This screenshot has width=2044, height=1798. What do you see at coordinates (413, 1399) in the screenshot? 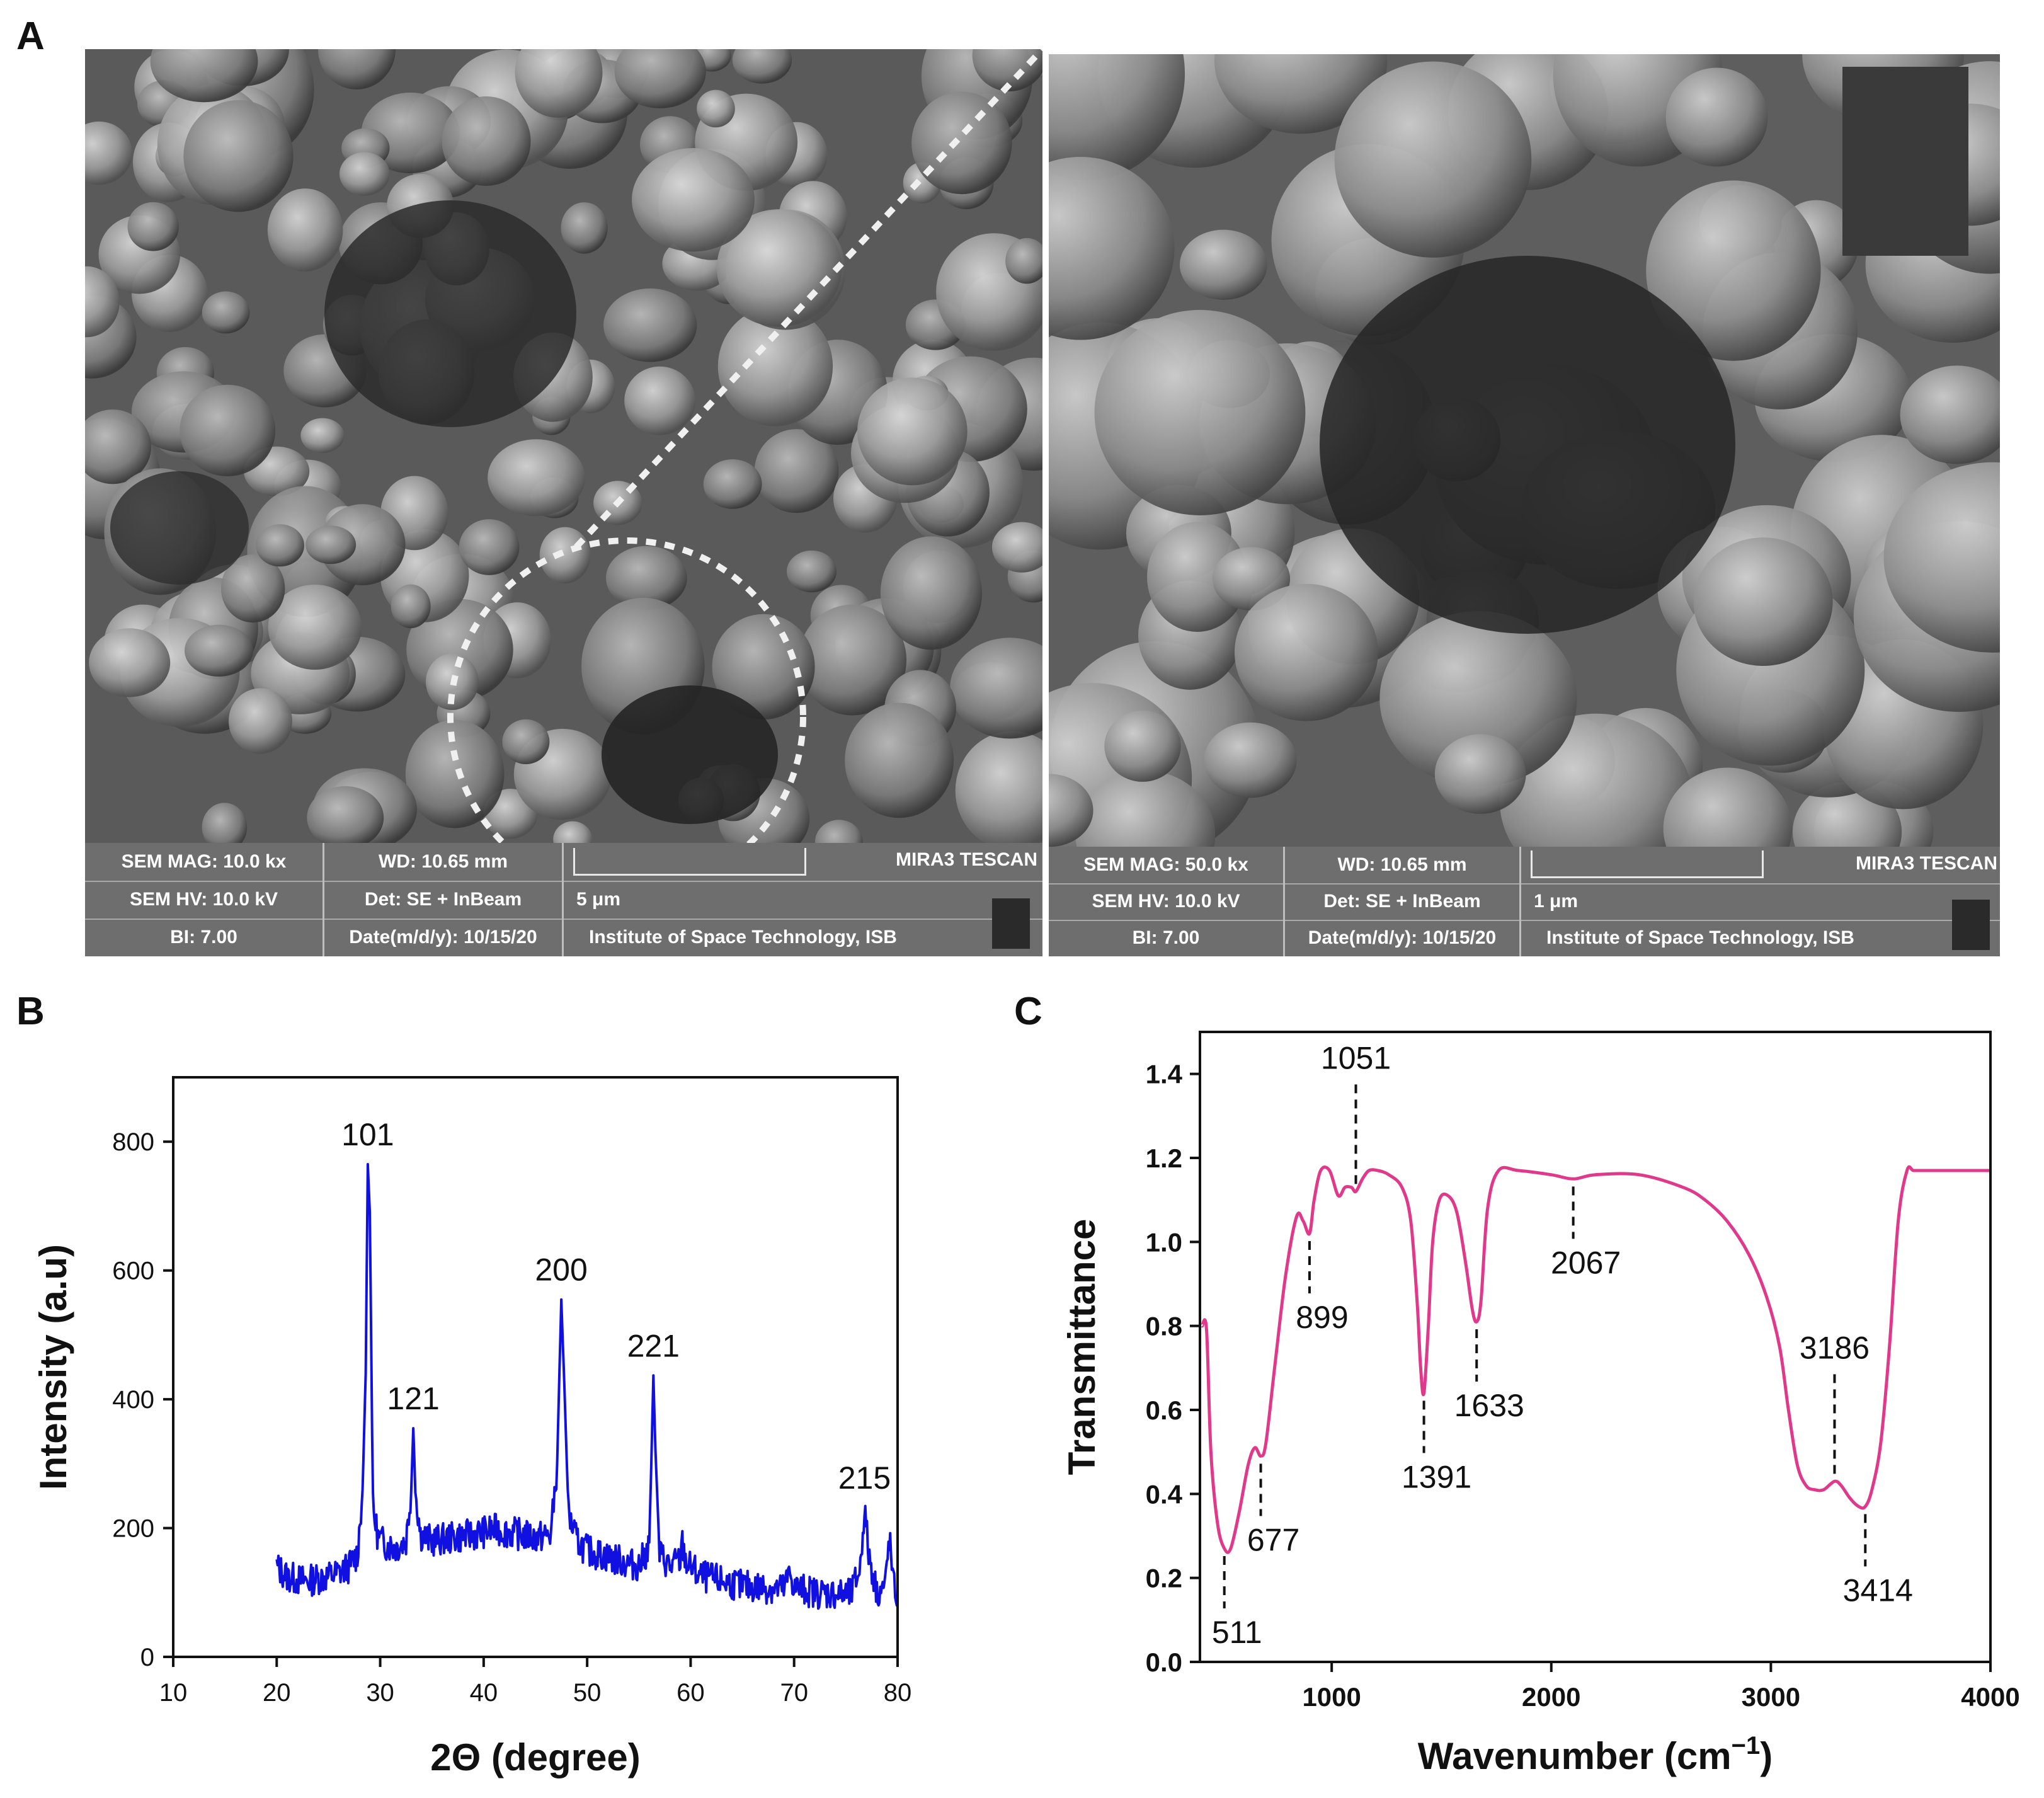
I see `xrd-peak-label: 121` at bounding box center [413, 1399].